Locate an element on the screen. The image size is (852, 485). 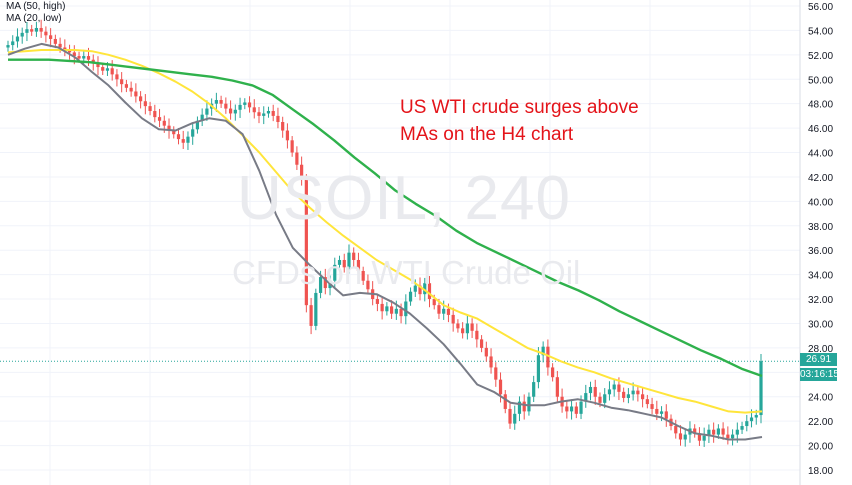
tick-label: 24.00 is located at coordinates (820, 398).